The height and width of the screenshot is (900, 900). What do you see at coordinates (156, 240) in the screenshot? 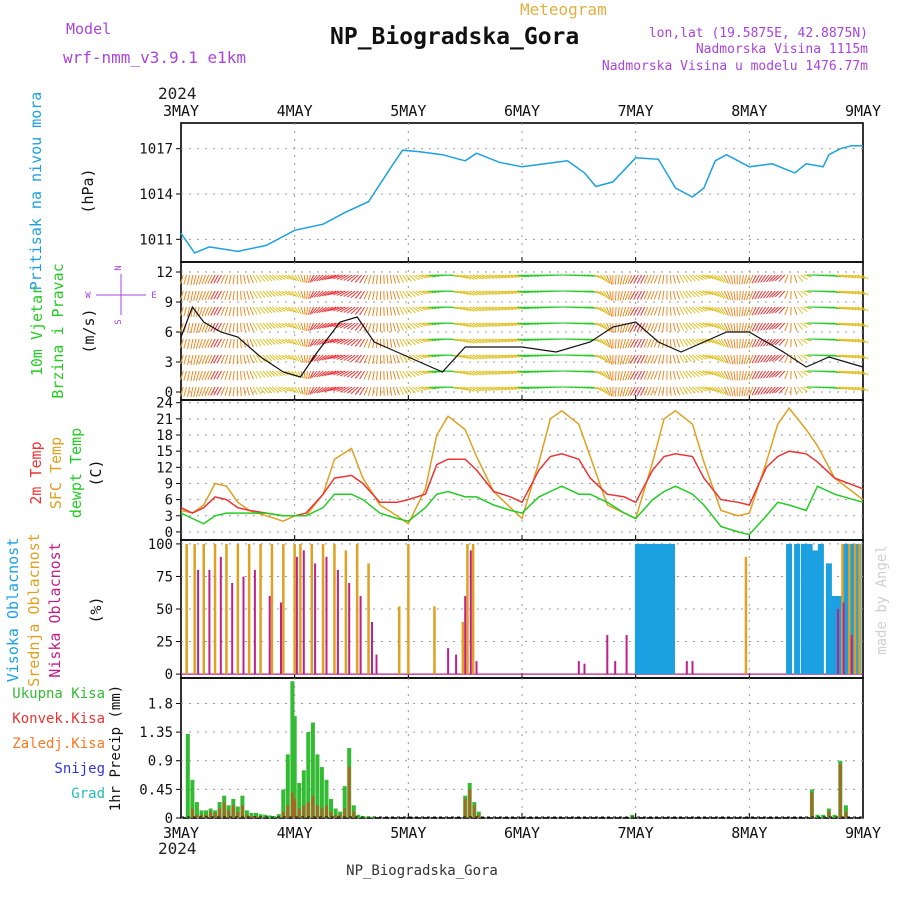
I see `pressure-ytick-label: 1011` at bounding box center [156, 240].